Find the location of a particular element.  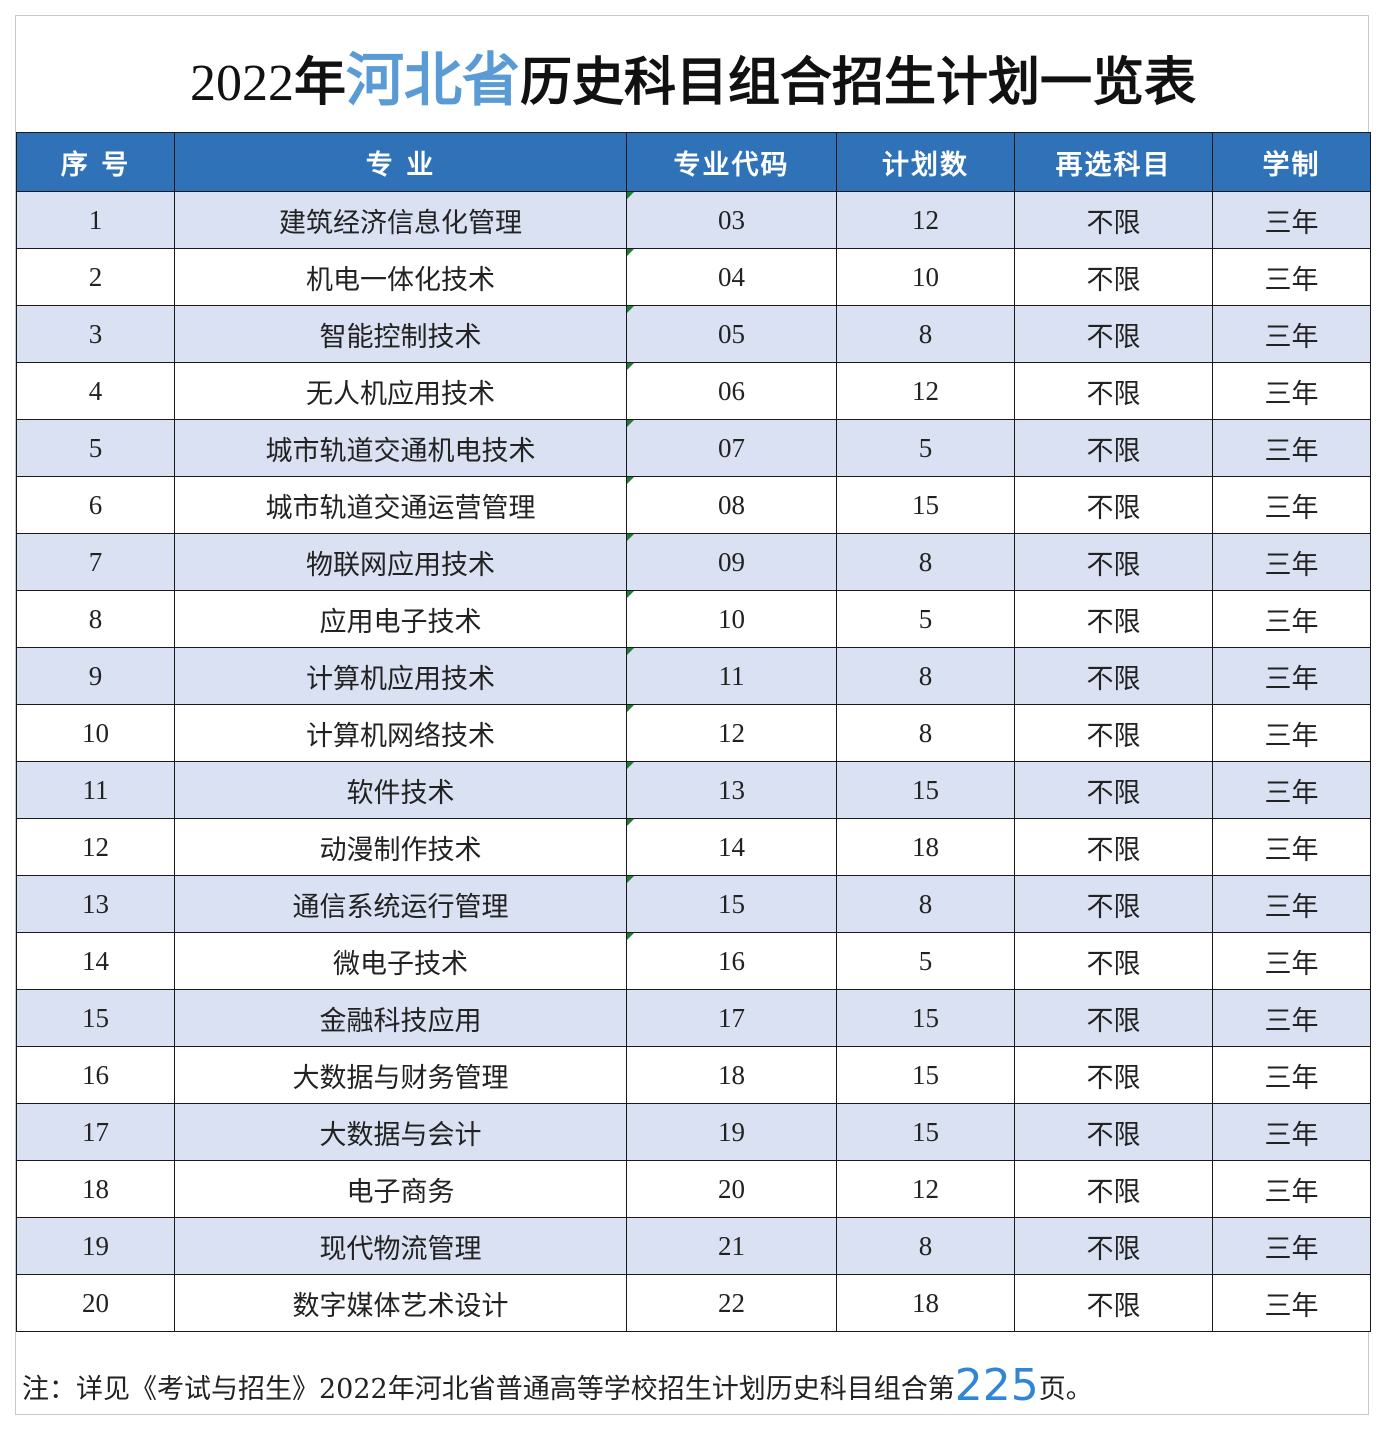

cell-plan-count: 15 is located at coordinates (925, 790).